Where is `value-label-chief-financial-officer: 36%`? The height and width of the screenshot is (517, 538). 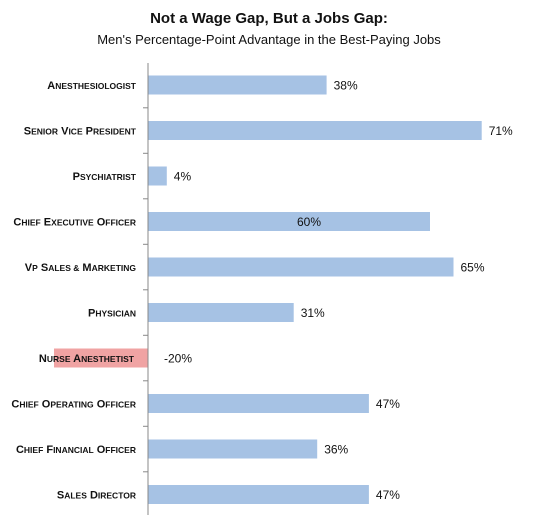 value-label-chief-financial-officer: 36% is located at coordinates (336, 450).